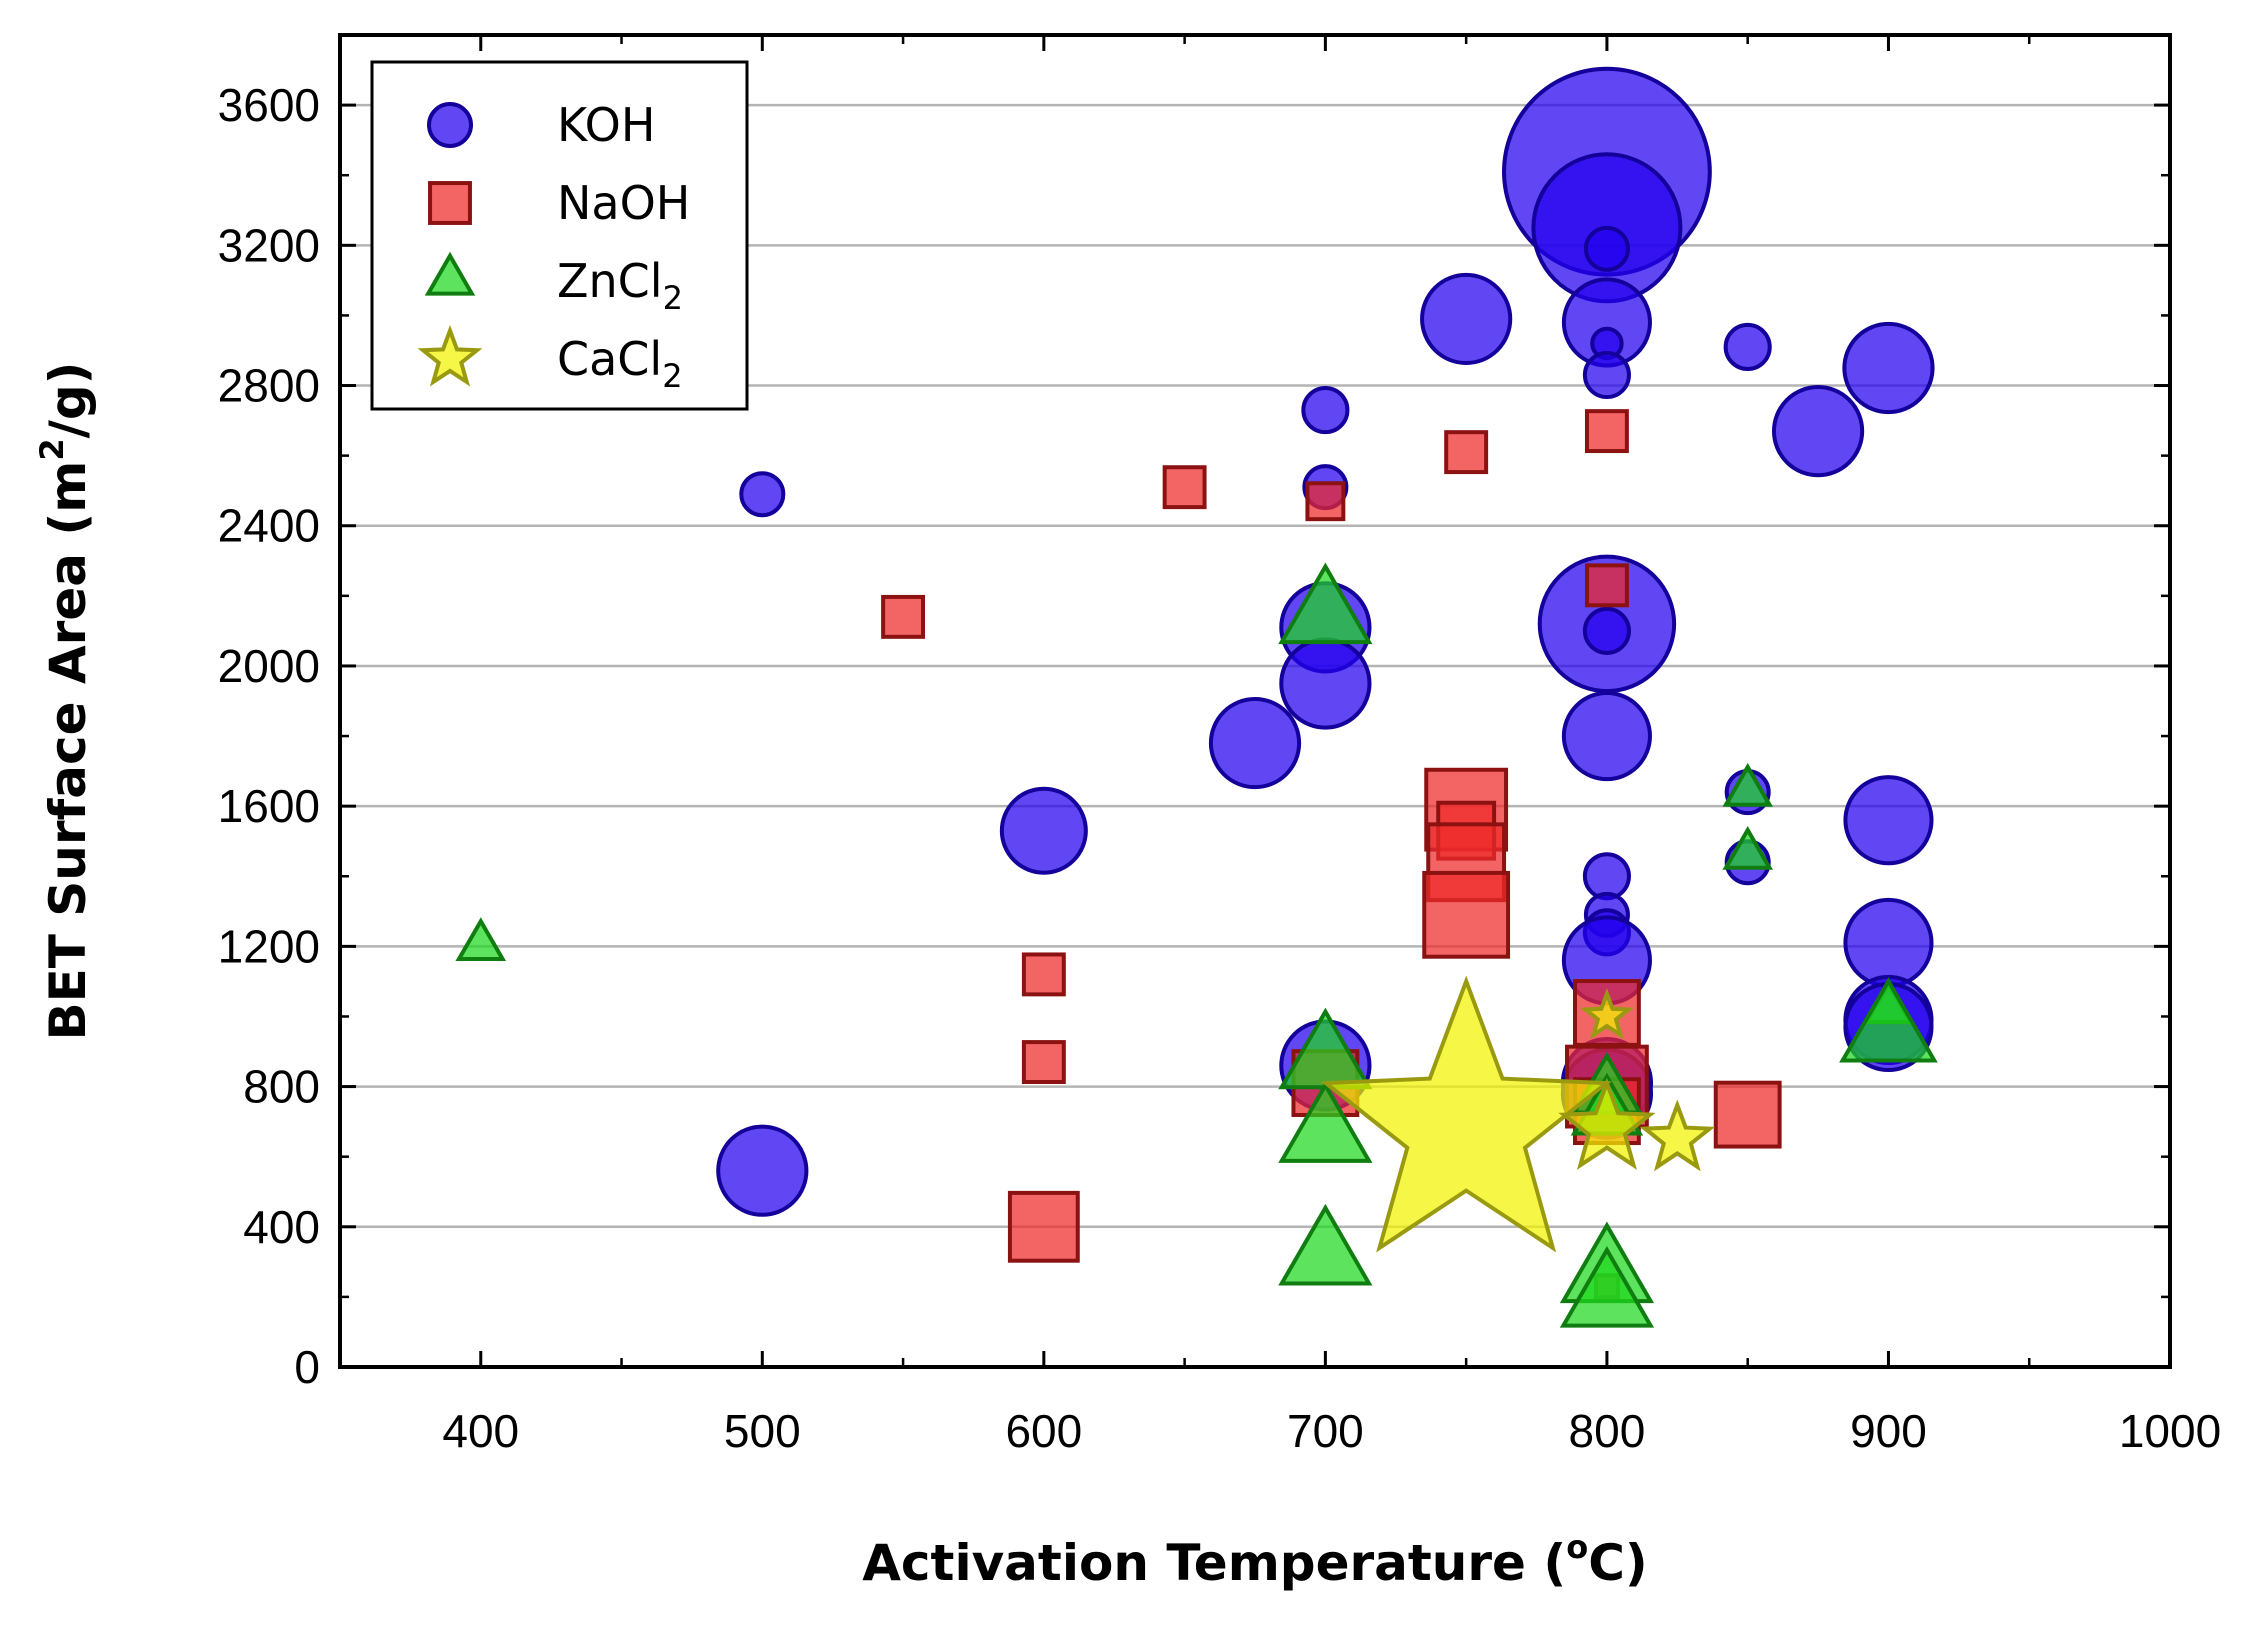 The image size is (2248, 1631). I want to click on x-axis-title: Activation Temperature (oC), so click(1255, 1560).